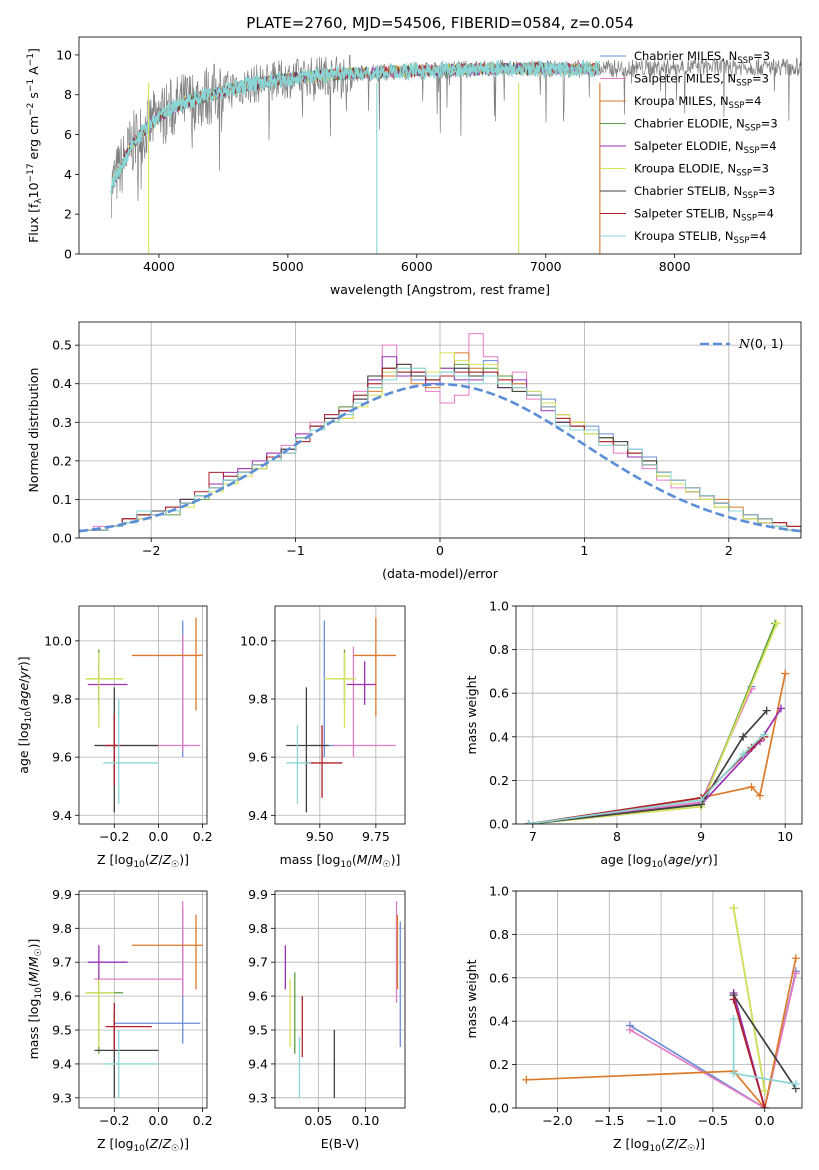 The width and height of the screenshot is (819, 1170). I want to click on x-tick-label: 7000, so click(546, 266).